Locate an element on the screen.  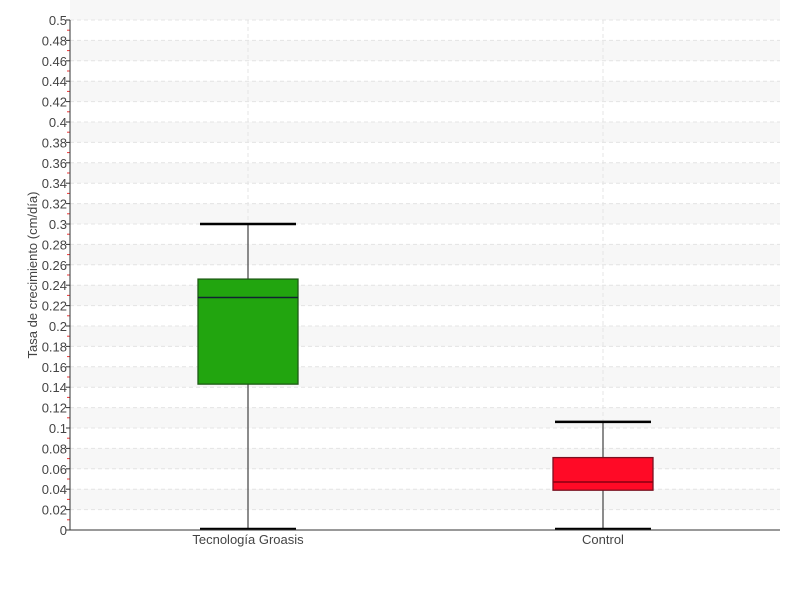
x-tick-label: Tecnología Groasis is located at coordinates (248, 539).